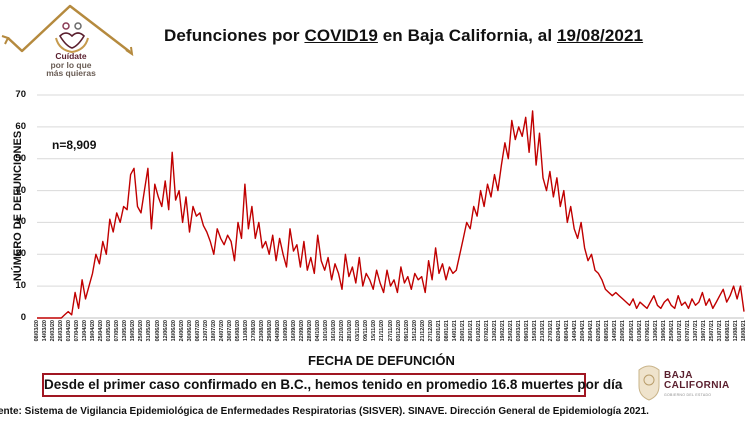  What do you see at coordinates (71, 56) in the screenshot?
I see `logo-line1: Cuídate` at bounding box center [71, 56].